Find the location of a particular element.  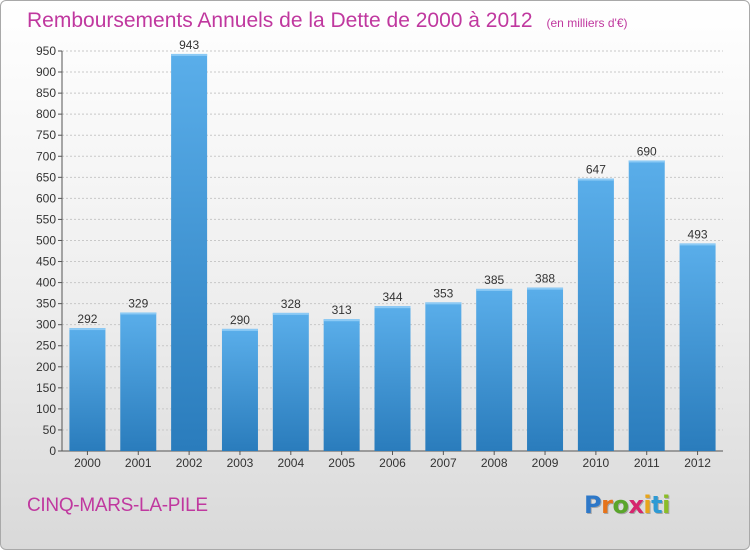

x-tick-label: 2010 is located at coordinates (596, 463).